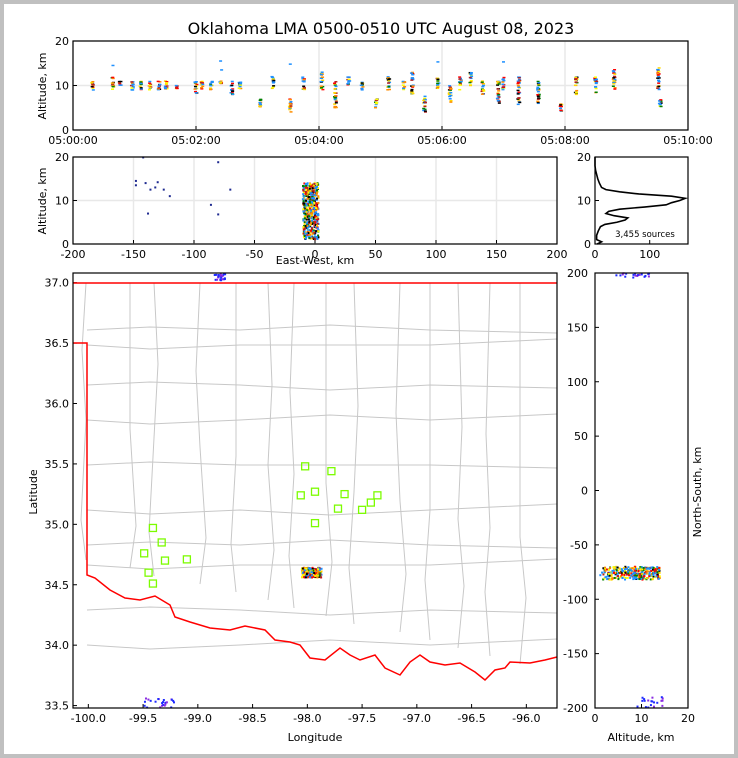 This screenshot has height=758, width=738. I want to click on y-axis-label: Altitude, km, so click(42, 200).